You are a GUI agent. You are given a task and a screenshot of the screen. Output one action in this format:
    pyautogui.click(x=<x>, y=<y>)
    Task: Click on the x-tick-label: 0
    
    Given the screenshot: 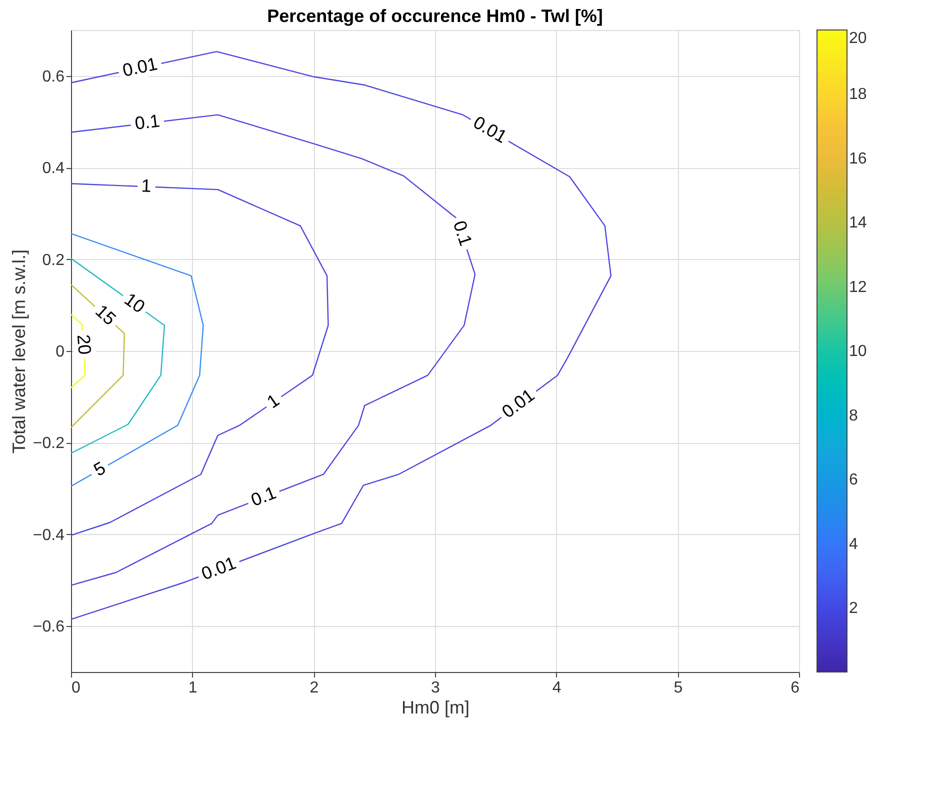 What is the action you would take?
    pyautogui.click(x=76, y=688)
    